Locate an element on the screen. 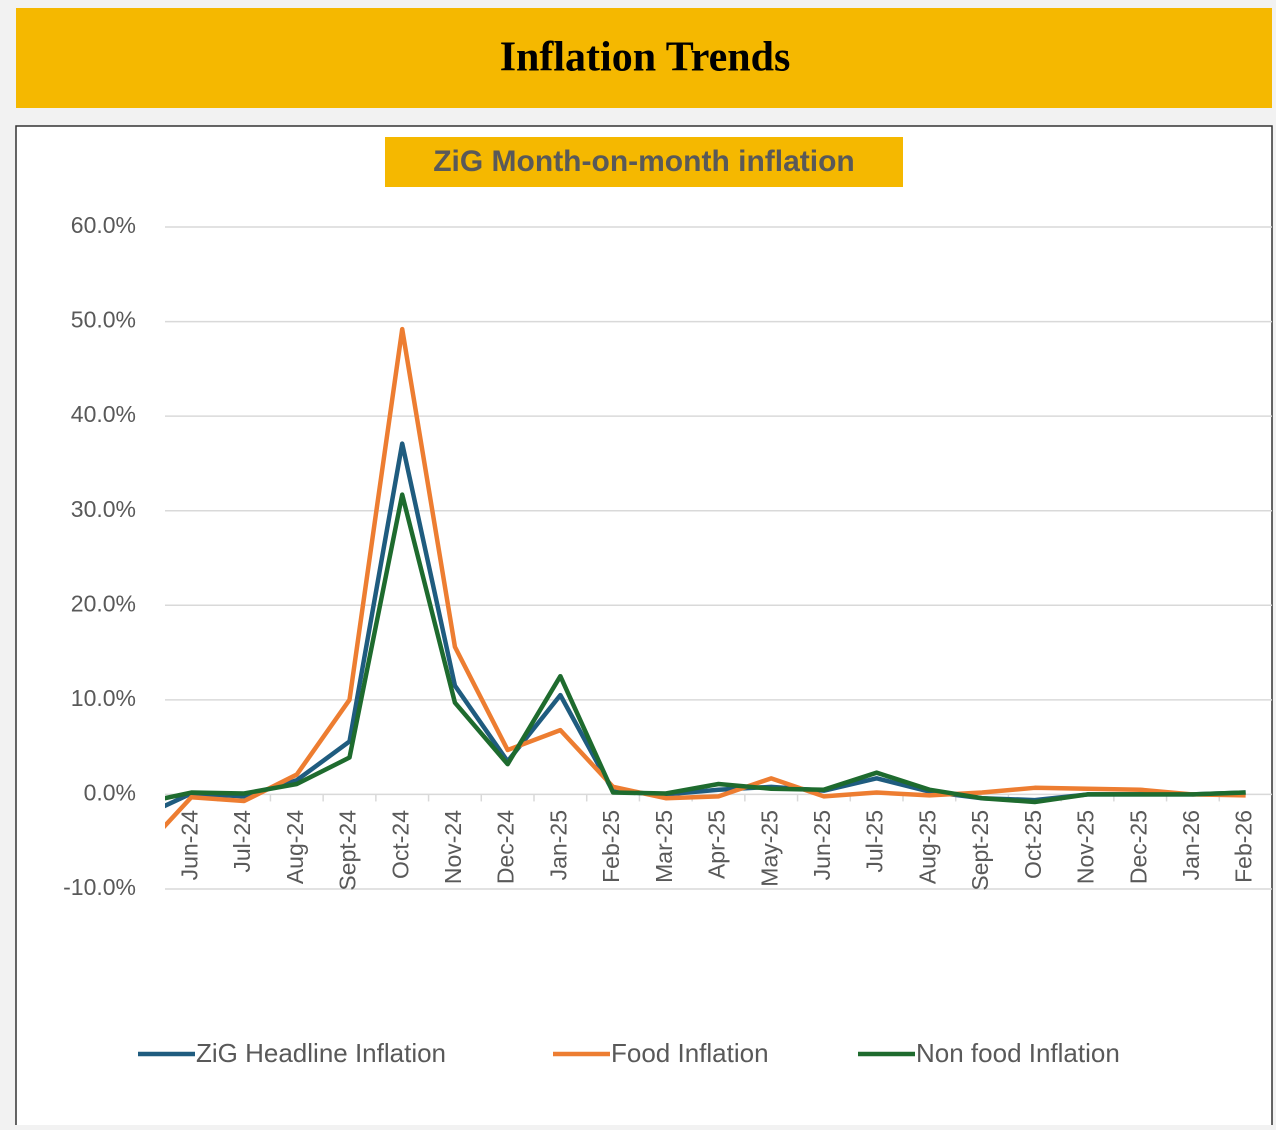 The width and height of the screenshot is (1276, 1130). x-tick-label: Apr-25 is located at coordinates (717, 844).